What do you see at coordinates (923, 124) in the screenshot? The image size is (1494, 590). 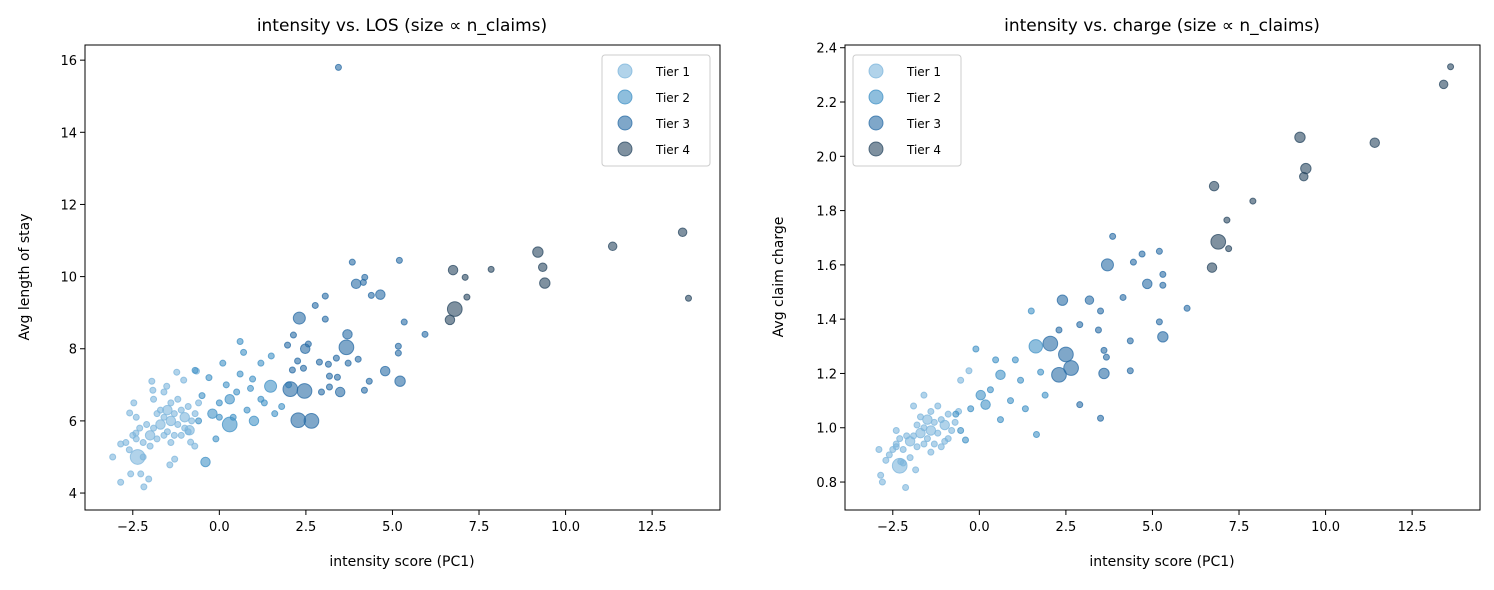 I see `legend-label: Tier 3` at bounding box center [923, 124].